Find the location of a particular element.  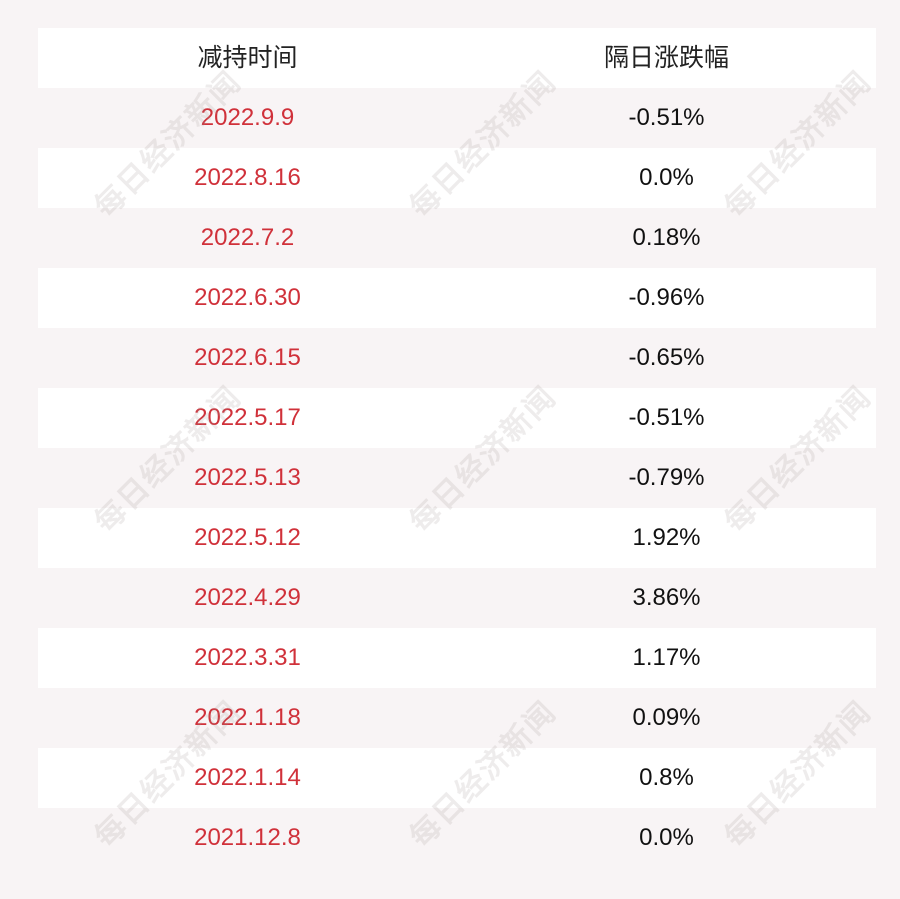

change-cell: 0.09% is located at coordinates (666, 717).